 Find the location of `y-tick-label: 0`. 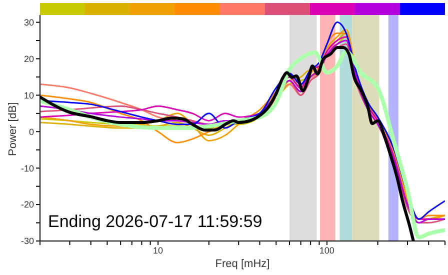

y-tick-label: 0 is located at coordinates (31, 131).